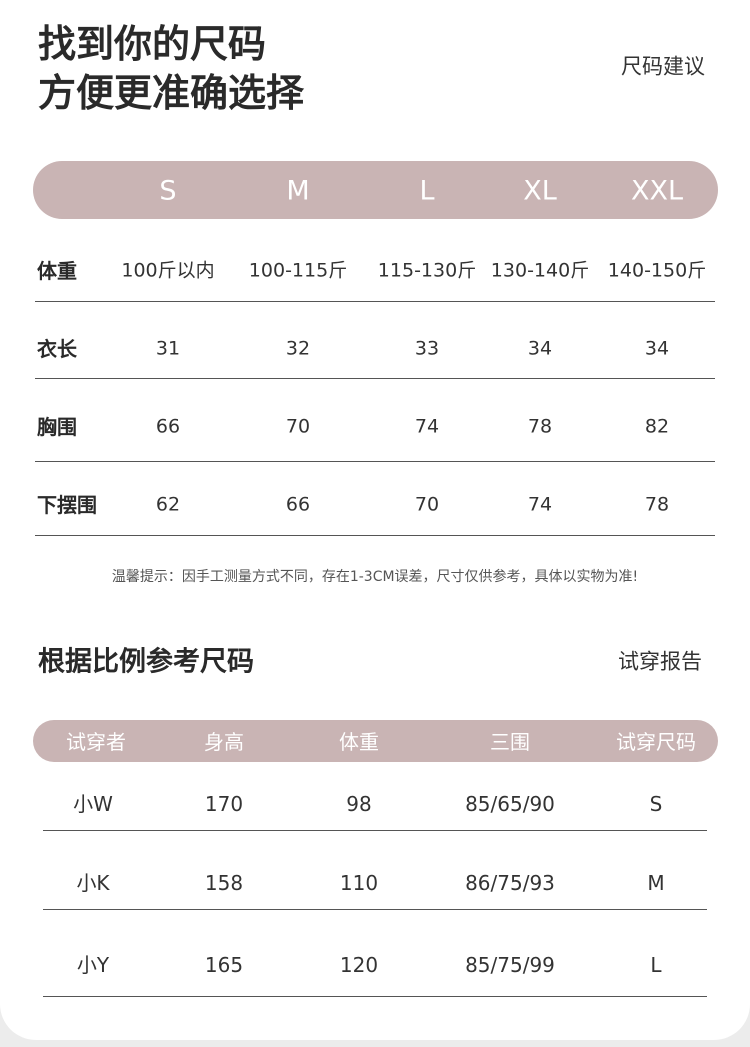 Image resolution: width=750 pixels, height=1047 pixels. What do you see at coordinates (93, 965) in the screenshot?
I see `fit-cell: 小Y` at bounding box center [93, 965].